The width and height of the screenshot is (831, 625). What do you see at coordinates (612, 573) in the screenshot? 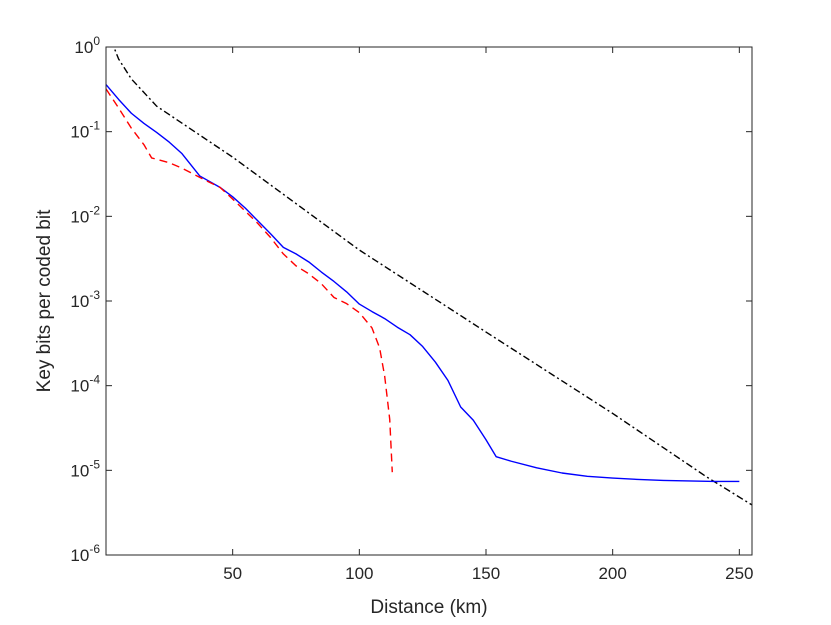
I see `x-tick-label: 200` at bounding box center [612, 573].